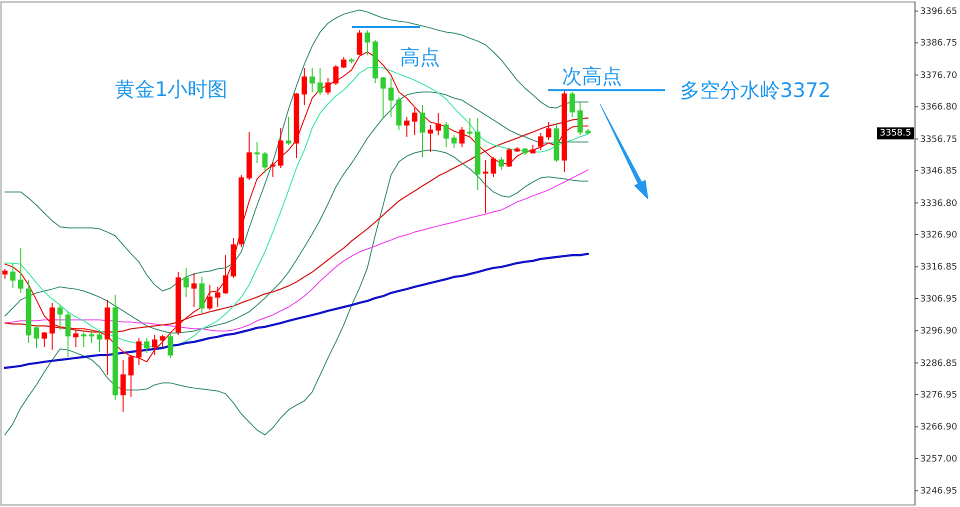 The width and height of the screenshot is (960, 507). What do you see at coordinates (939, 171) in the screenshot?
I see `y-tick-label: 3346.85` at bounding box center [939, 171].